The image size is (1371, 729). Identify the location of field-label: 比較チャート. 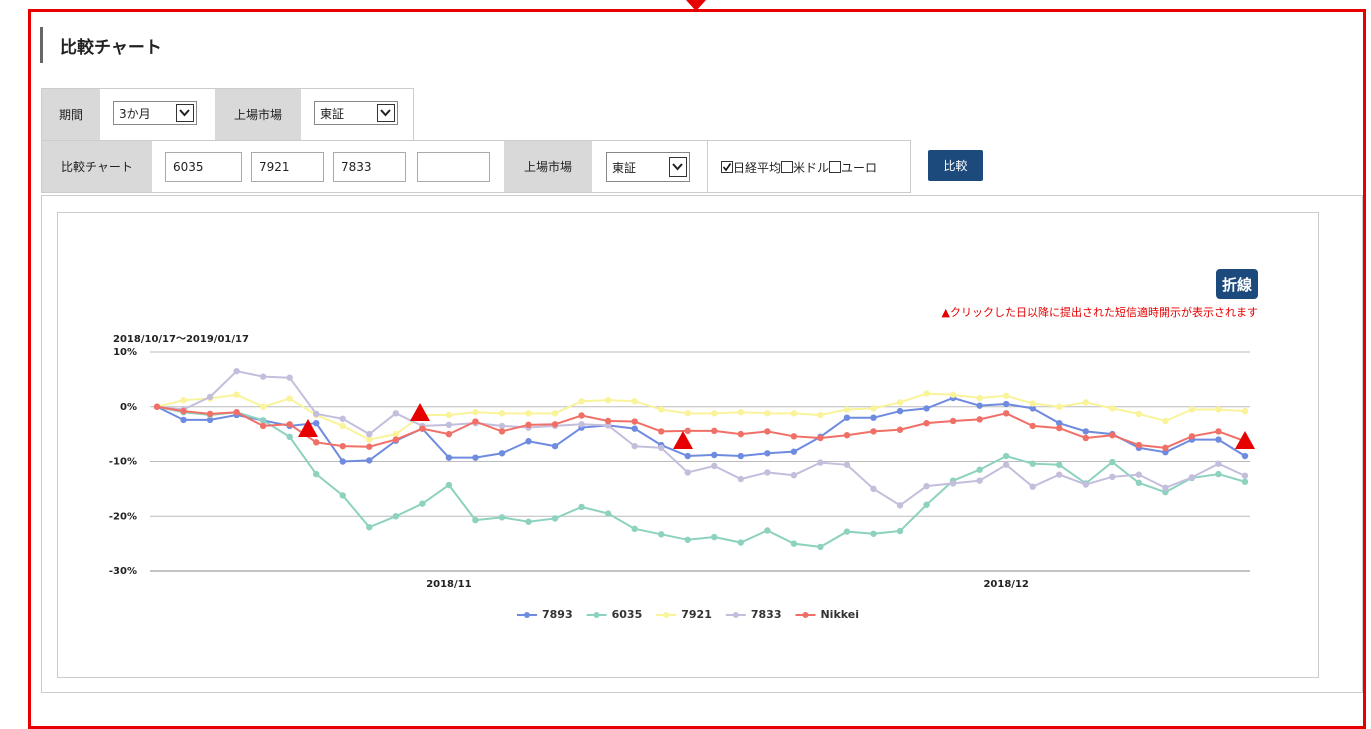
(97, 166).